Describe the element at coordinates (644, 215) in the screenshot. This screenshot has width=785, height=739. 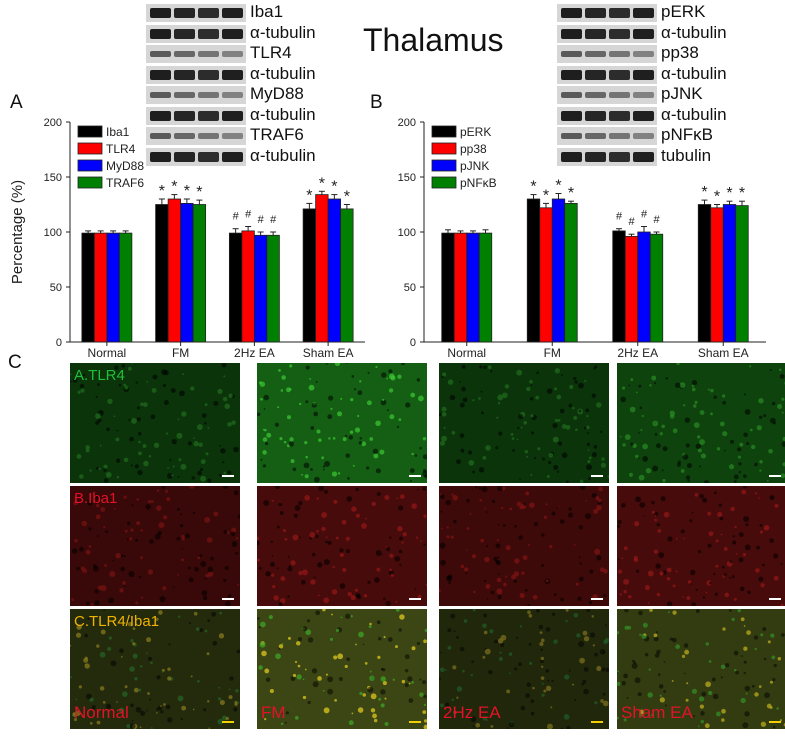
I see `significance-mark: #` at that location.